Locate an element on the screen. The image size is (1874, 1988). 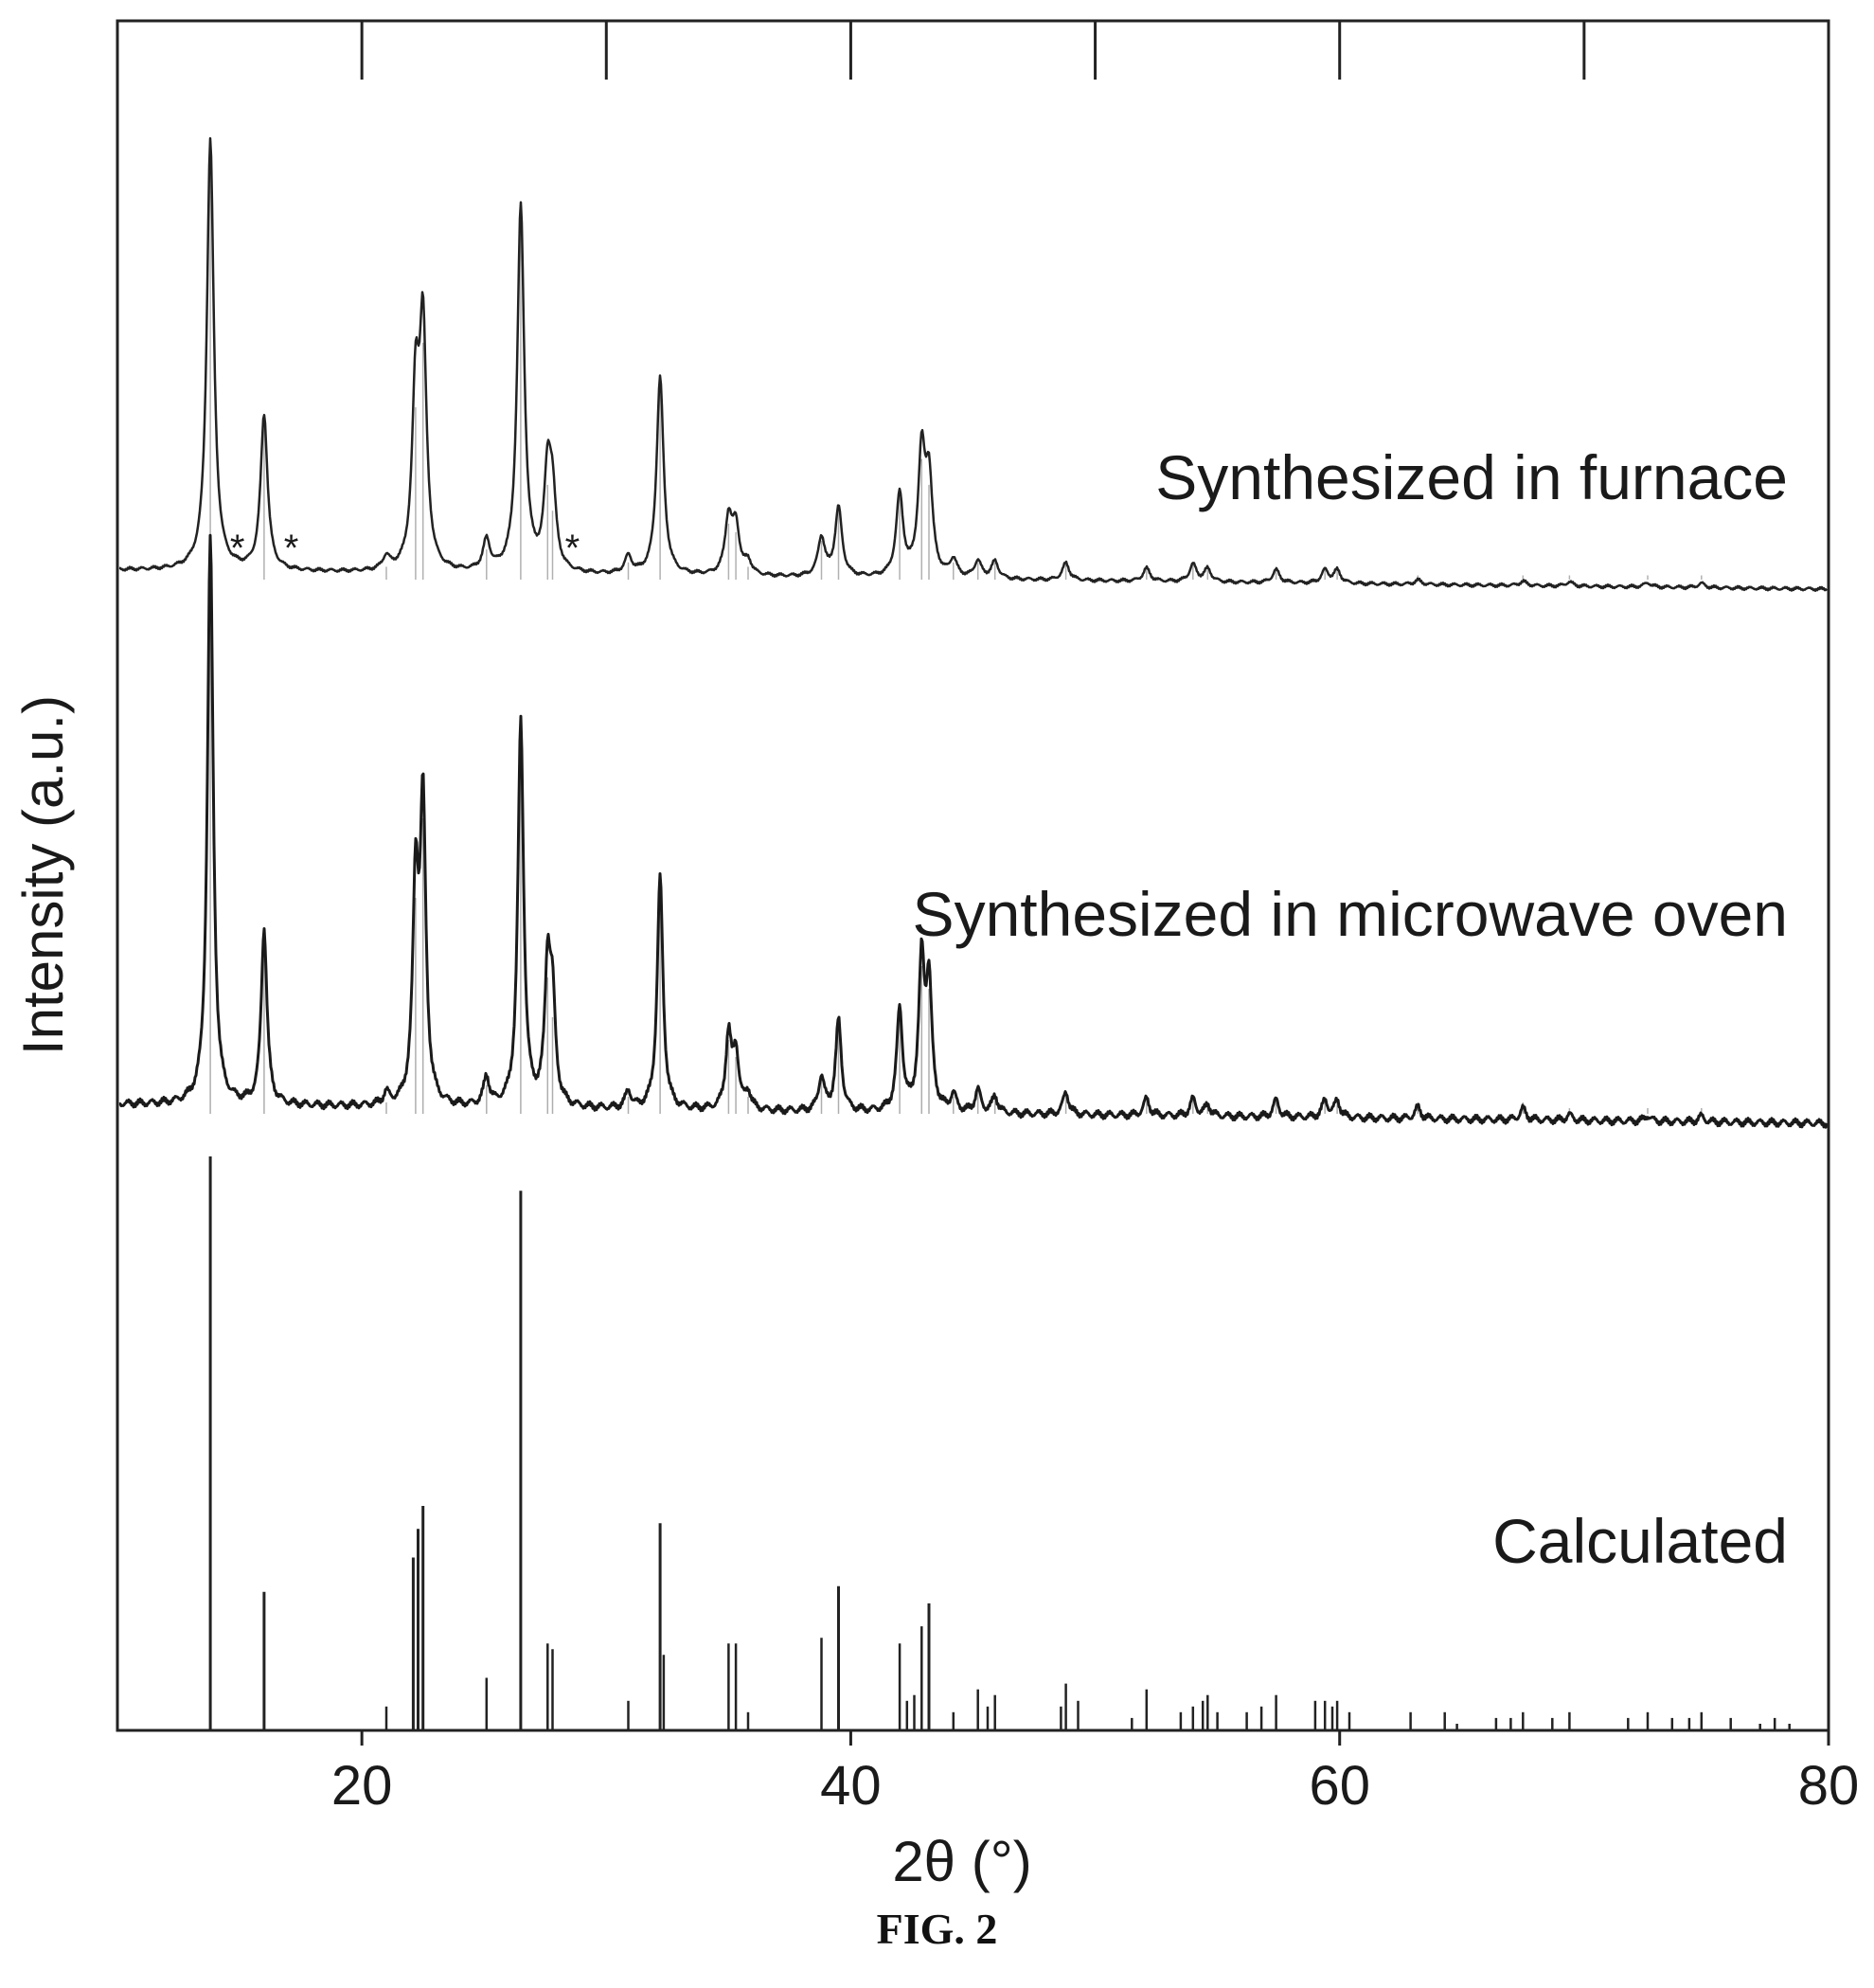
y-axis-label: Intensity (a.u.) is located at coordinates (43, 875).